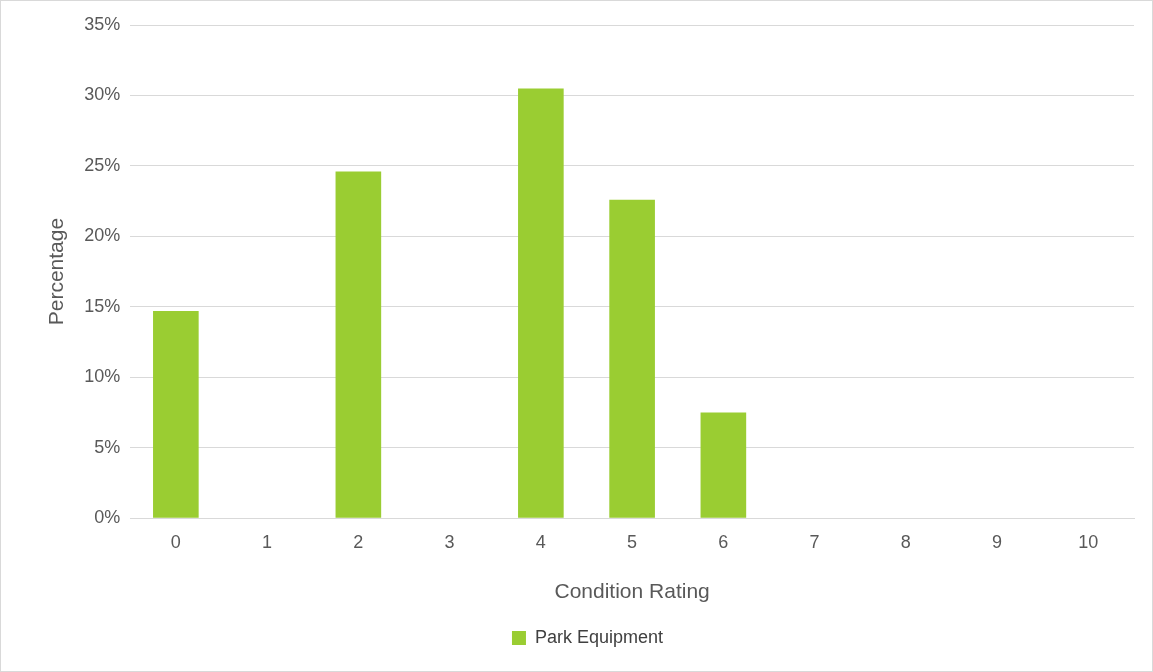 Image resolution: width=1153 pixels, height=672 pixels. Describe the element at coordinates (102, 235) in the screenshot. I see `y-tick-label: 20%` at that location.